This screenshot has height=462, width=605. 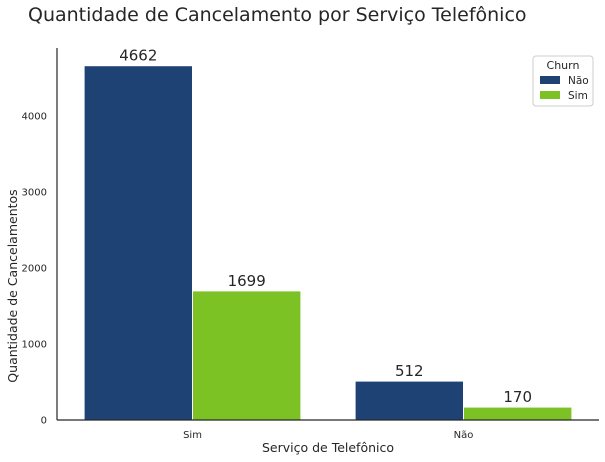 What do you see at coordinates (409, 400) in the screenshot?
I see `bar-nao-nao` at bounding box center [409, 400].